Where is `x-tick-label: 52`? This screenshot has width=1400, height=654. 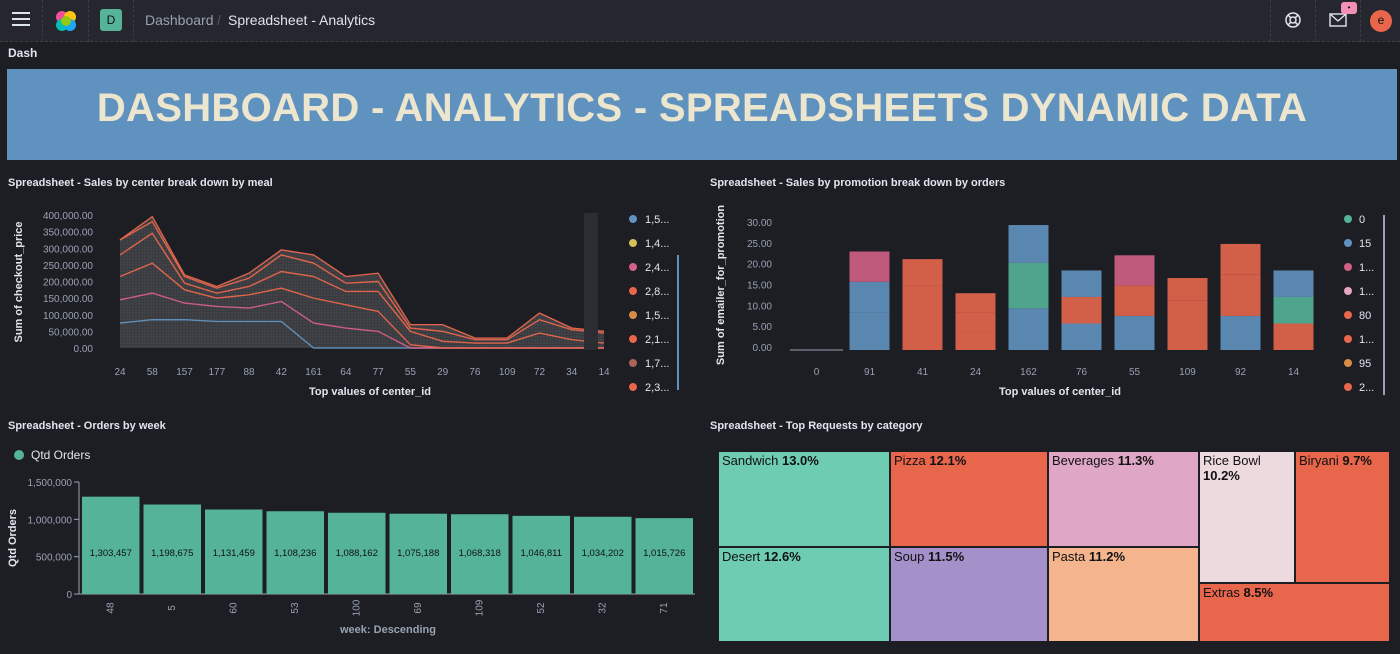 x-tick-label: 52 is located at coordinates (541, 608).